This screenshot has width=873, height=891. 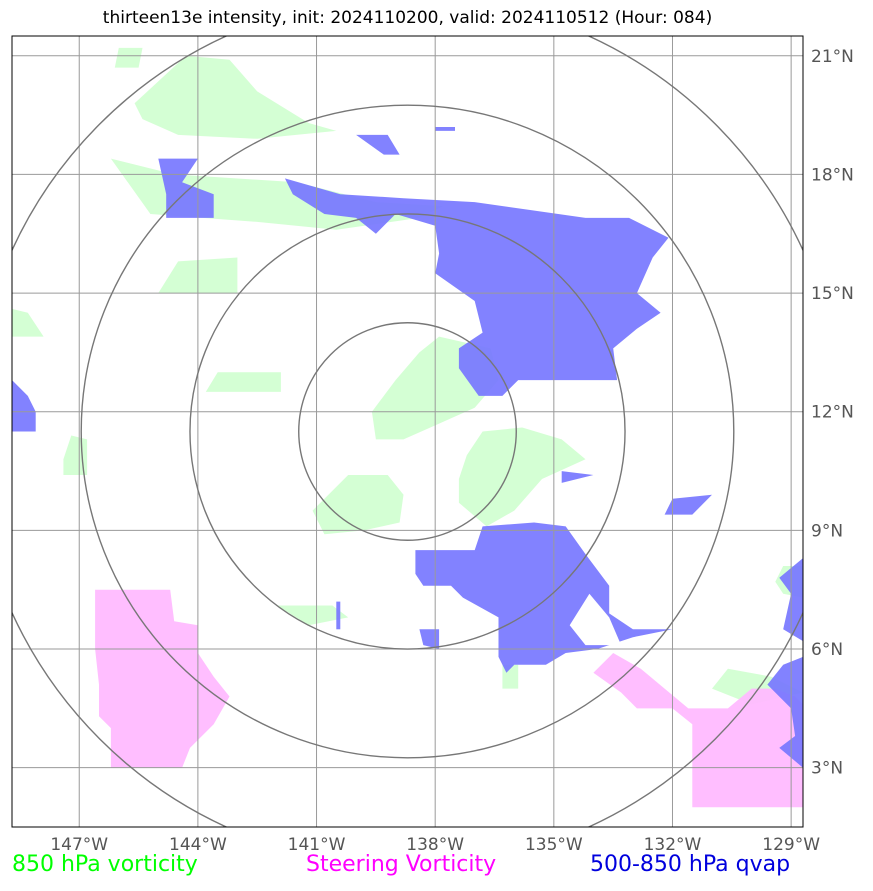 What do you see at coordinates (832, 57) in the screenshot?
I see `latitude-tick-label: 21°N` at bounding box center [832, 57].